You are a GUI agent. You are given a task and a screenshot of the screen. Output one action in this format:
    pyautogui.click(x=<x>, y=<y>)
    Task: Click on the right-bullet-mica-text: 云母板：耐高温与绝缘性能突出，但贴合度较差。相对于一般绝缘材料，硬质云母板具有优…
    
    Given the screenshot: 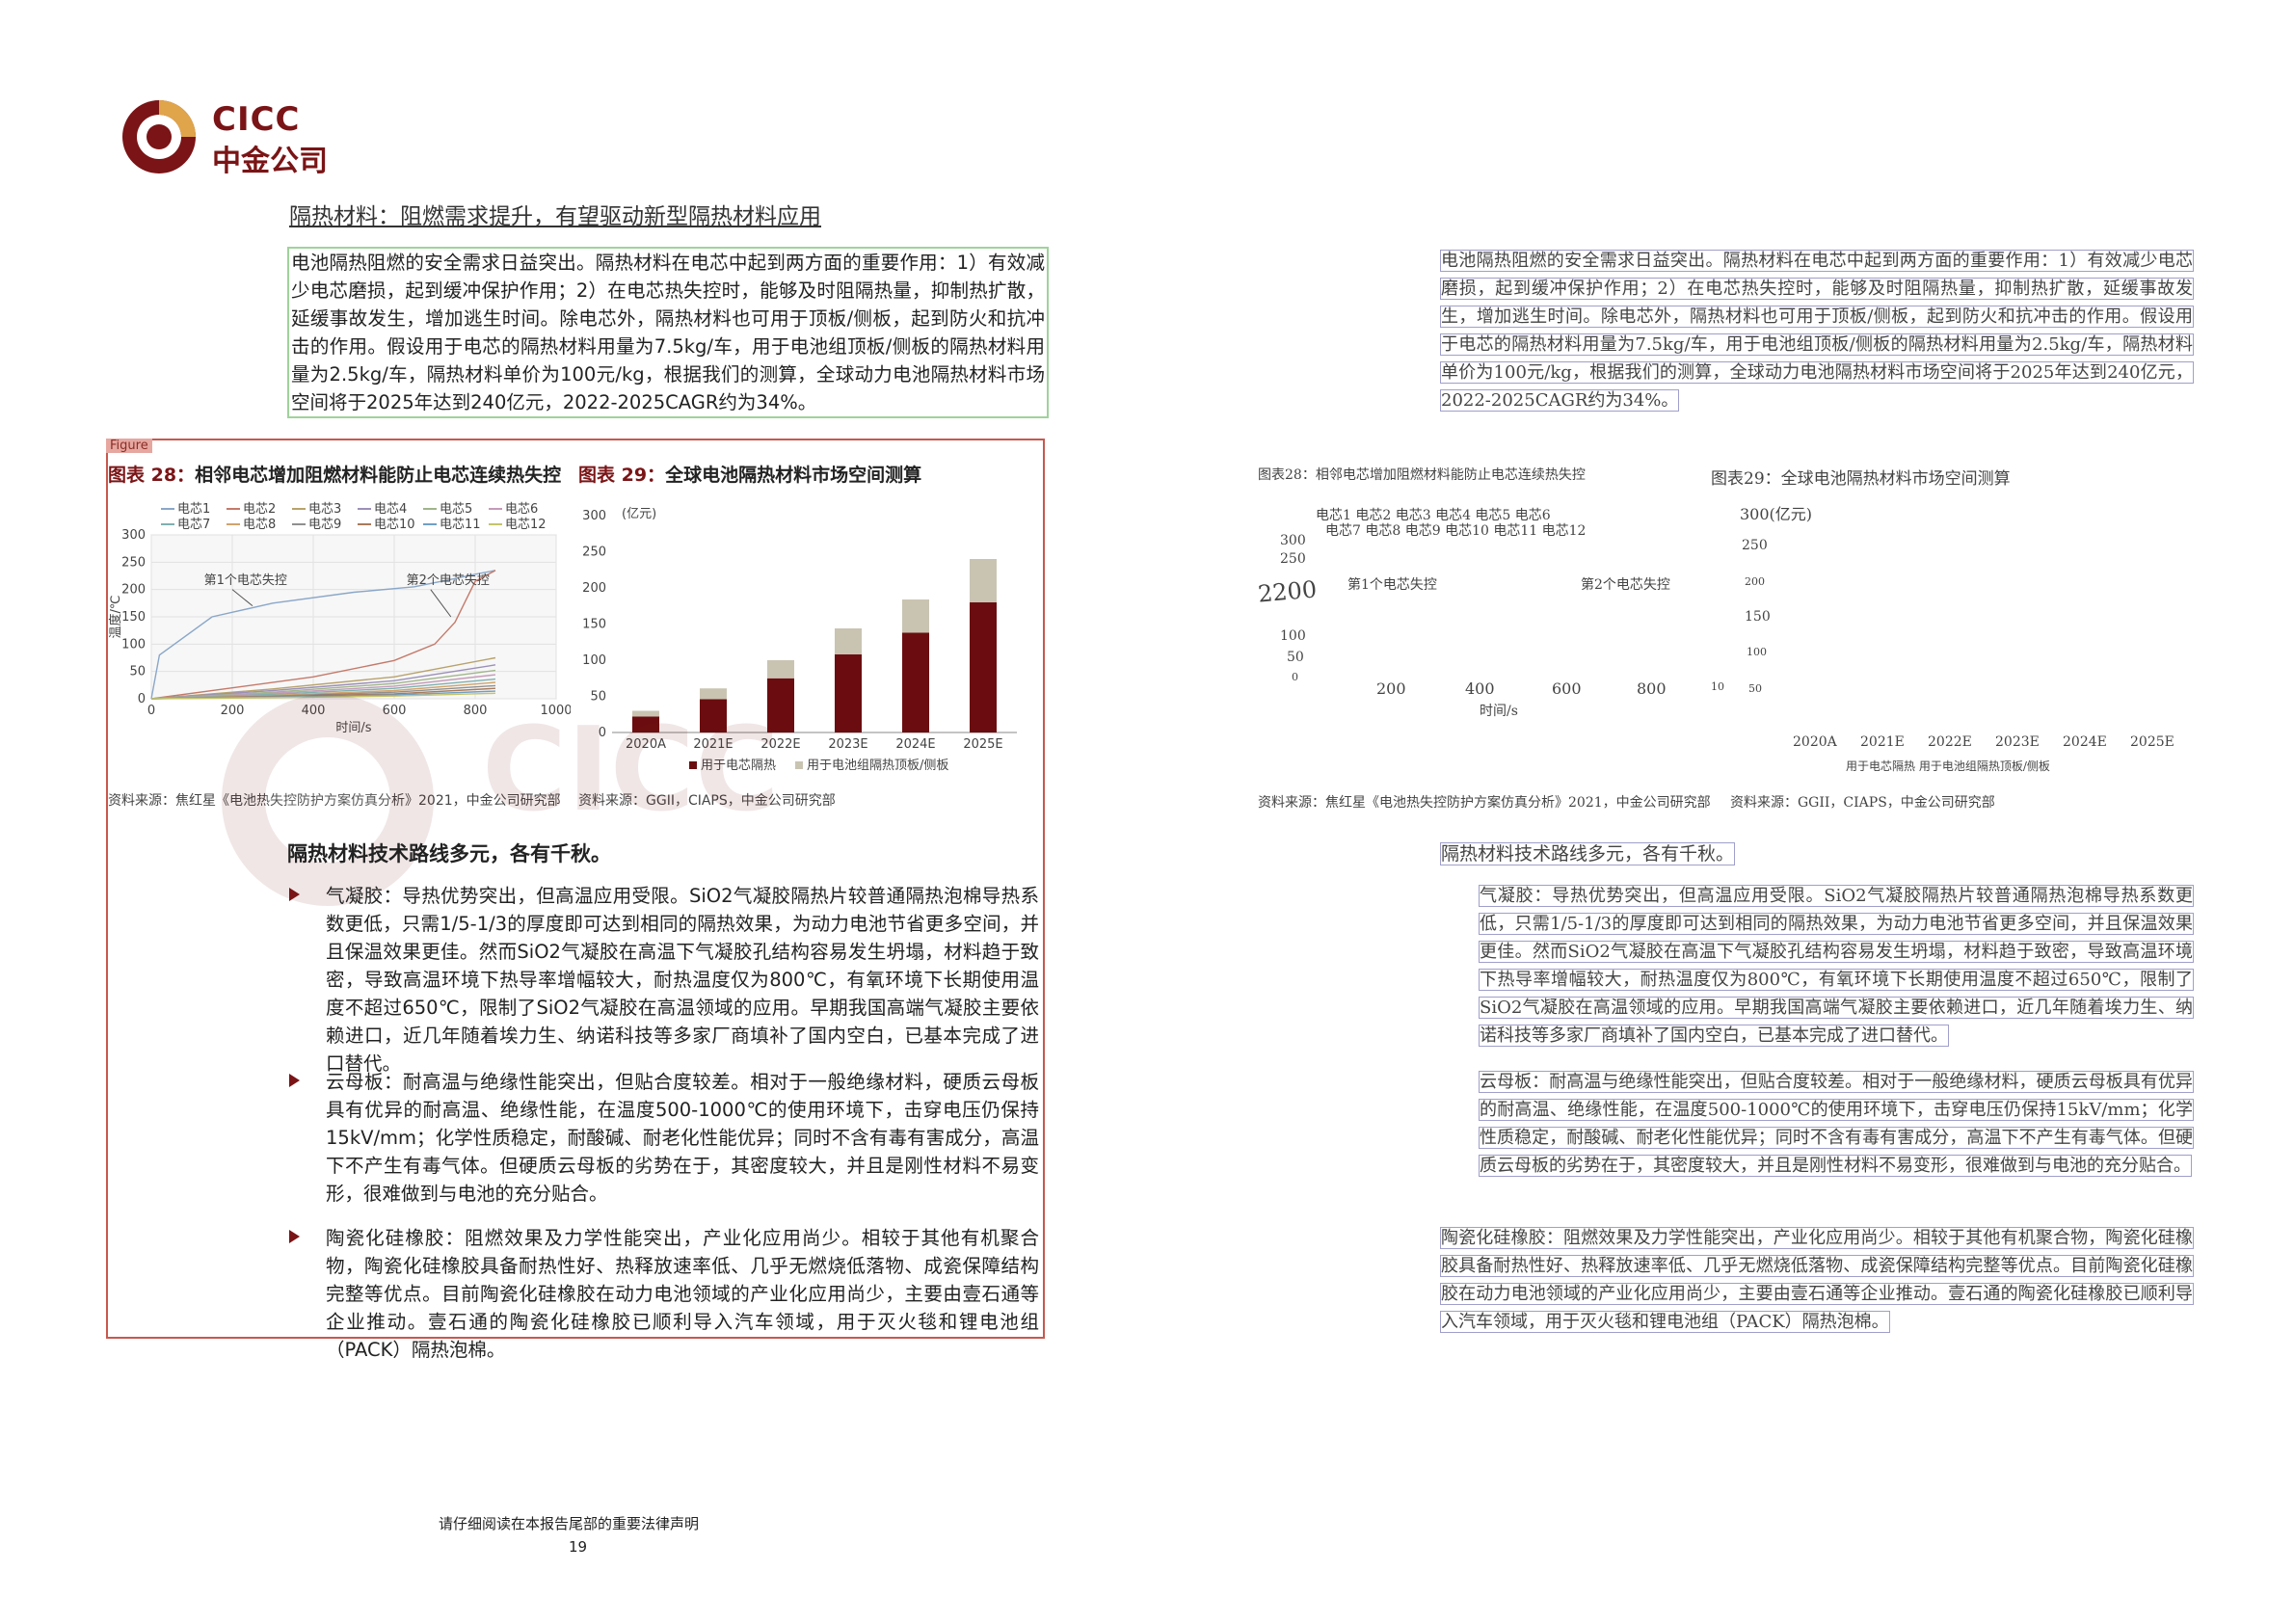 What is the action you would take?
    pyautogui.click(x=1836, y=1124)
    